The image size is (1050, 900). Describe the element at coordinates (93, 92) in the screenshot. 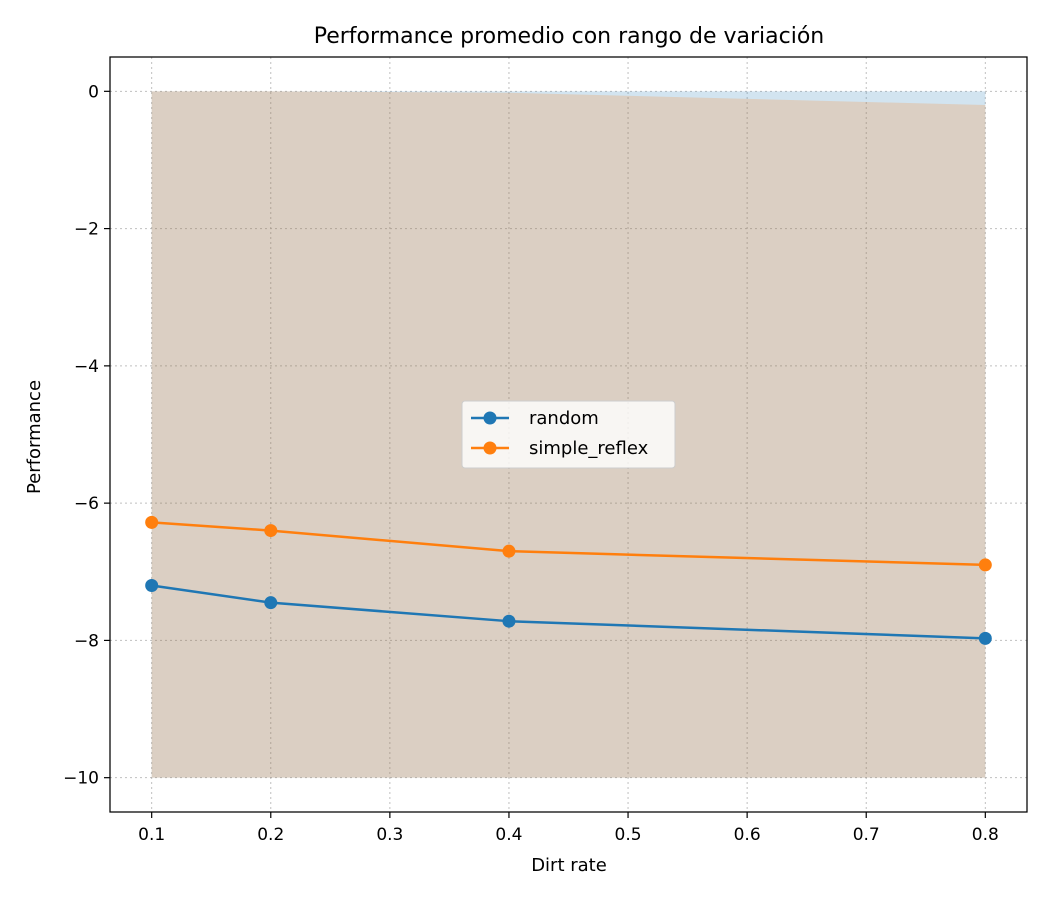

I see `y-tick-label: 0` at that location.